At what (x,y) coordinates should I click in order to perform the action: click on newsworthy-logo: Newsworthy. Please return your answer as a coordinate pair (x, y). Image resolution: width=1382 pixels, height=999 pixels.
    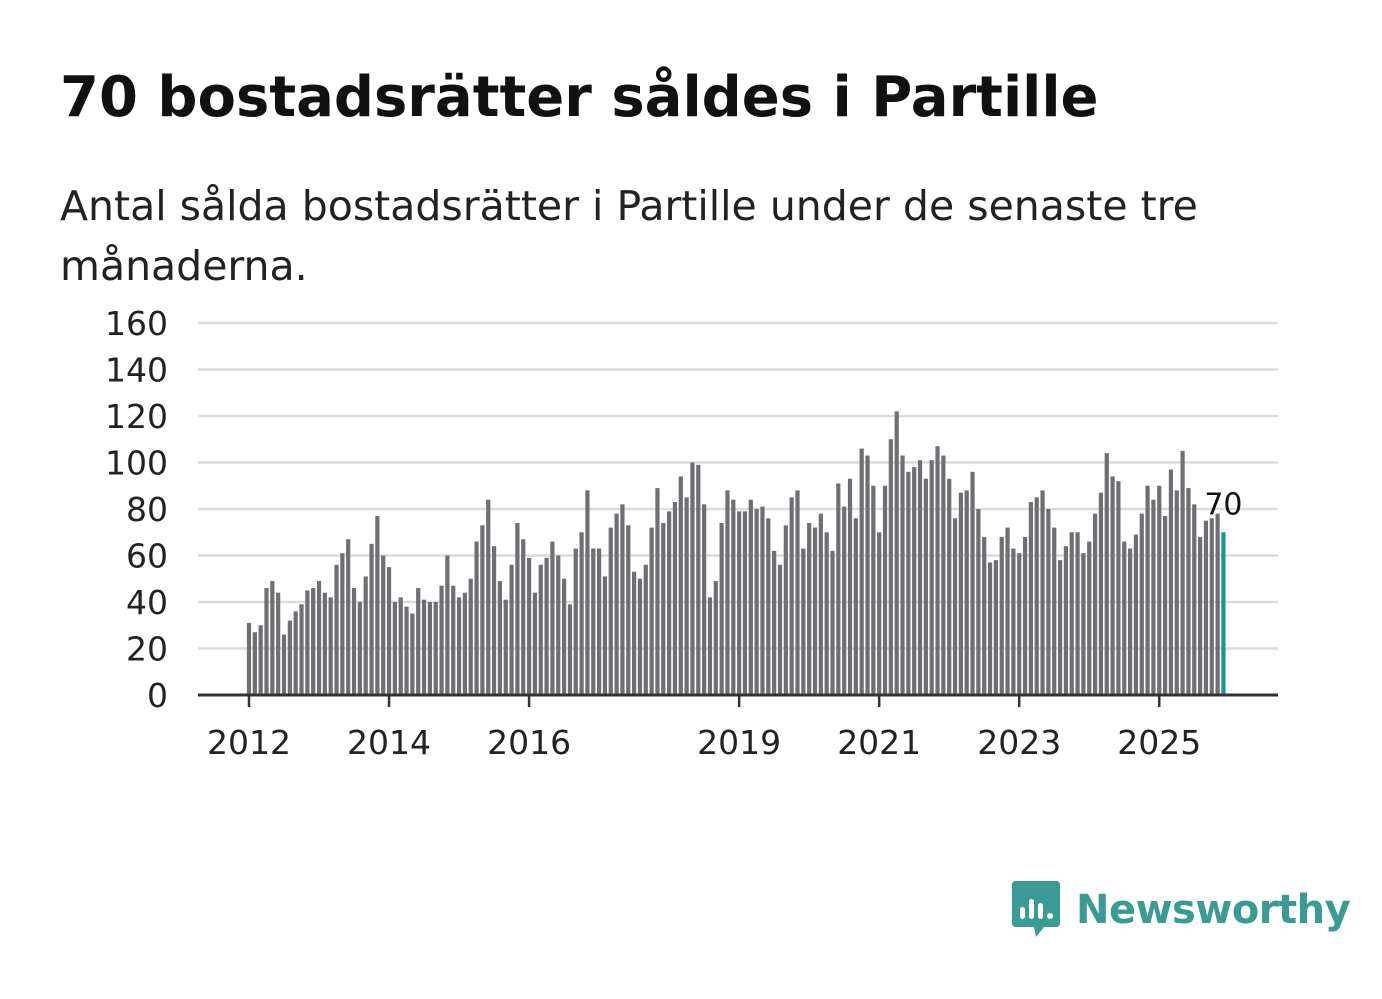
    Looking at the image, I should click on (1180, 910).